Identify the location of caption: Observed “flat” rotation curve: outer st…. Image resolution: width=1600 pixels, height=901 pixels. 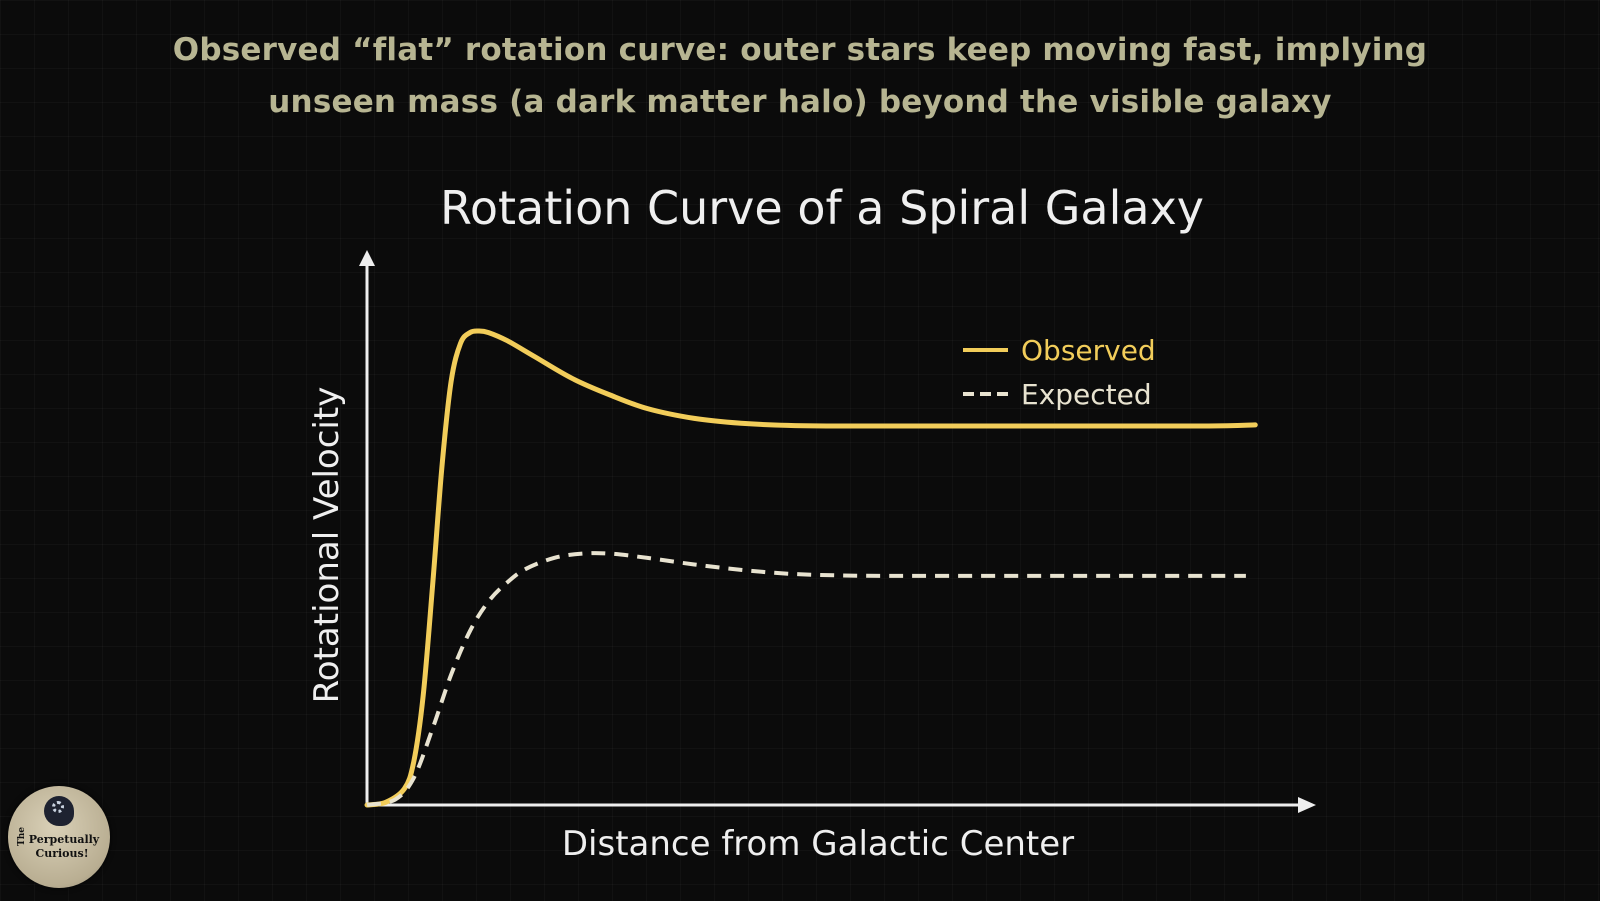
(800, 76).